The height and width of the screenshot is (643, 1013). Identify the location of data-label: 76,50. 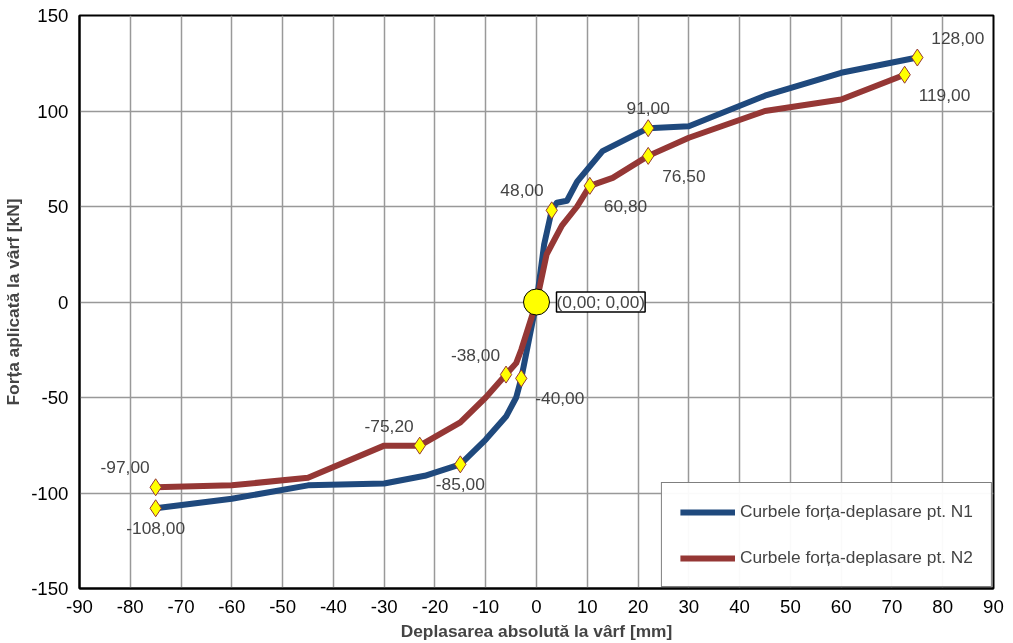
(684, 175).